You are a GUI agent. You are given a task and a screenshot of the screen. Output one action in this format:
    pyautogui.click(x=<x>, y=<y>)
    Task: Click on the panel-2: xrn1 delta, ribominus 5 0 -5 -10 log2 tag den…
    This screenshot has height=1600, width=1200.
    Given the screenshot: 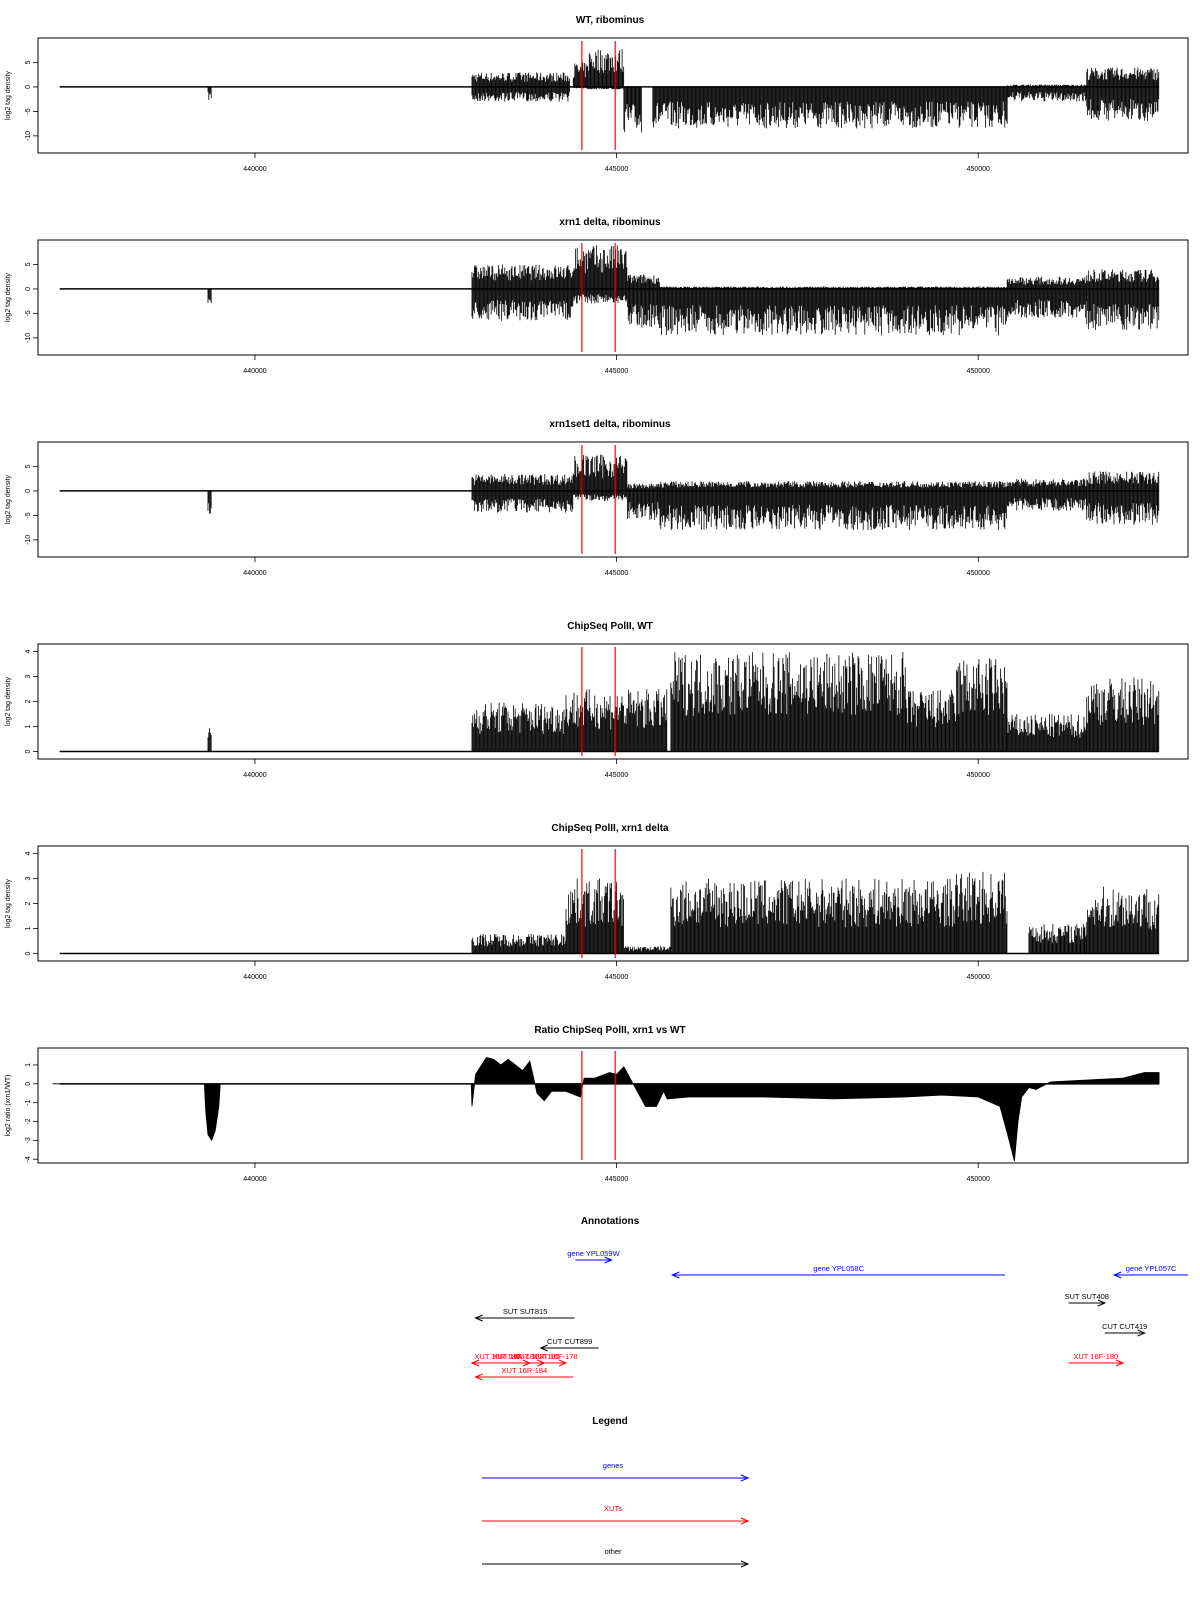 What is the action you would take?
    pyautogui.click(x=597, y=296)
    